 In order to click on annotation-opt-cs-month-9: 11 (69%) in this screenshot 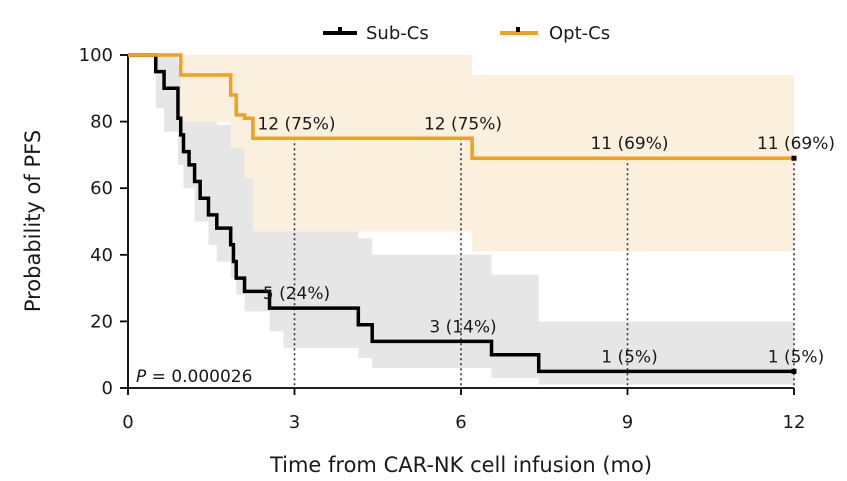, I will do `click(629, 144)`.